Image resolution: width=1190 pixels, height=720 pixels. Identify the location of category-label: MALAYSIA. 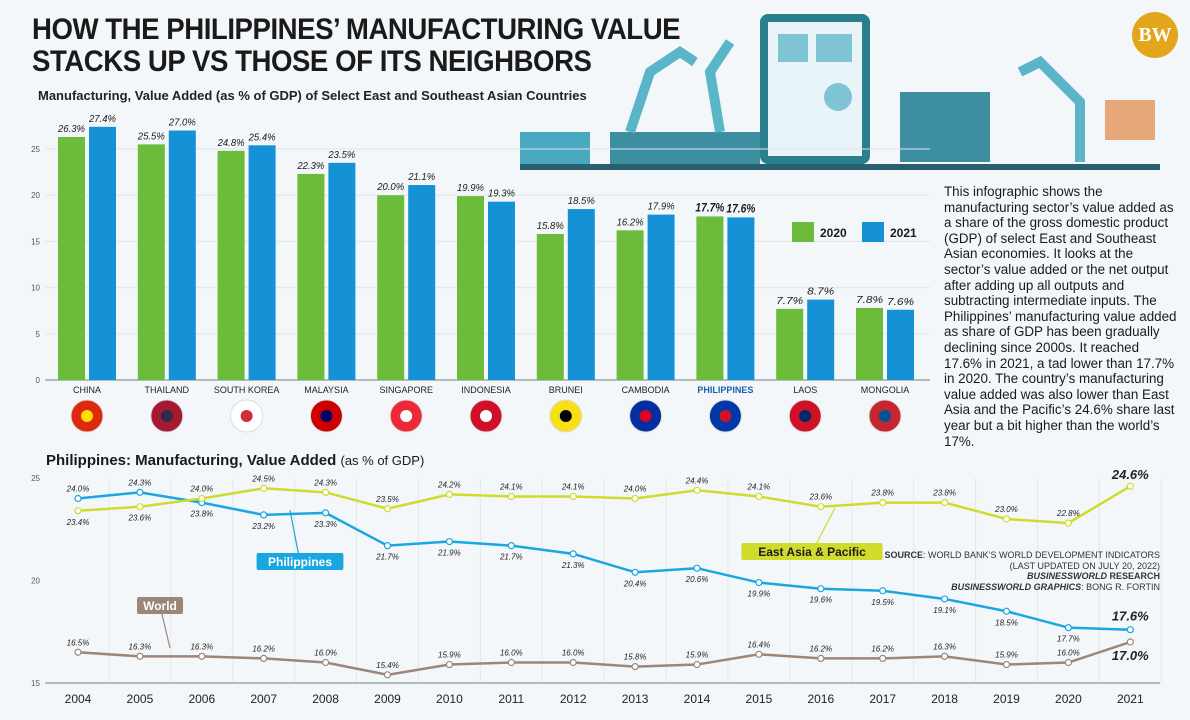
(326, 390).